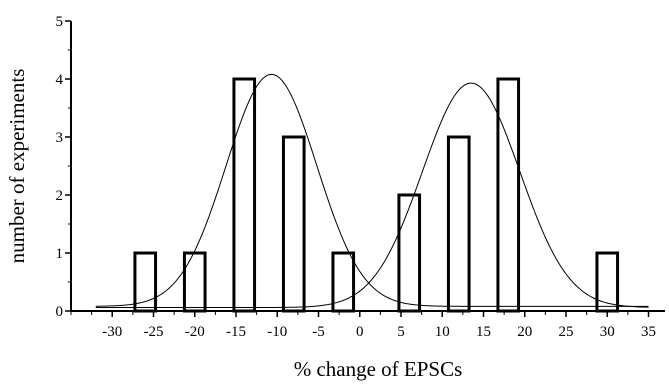  Describe the element at coordinates (524, 332) in the screenshot. I see `x-tick-label: 20` at that location.